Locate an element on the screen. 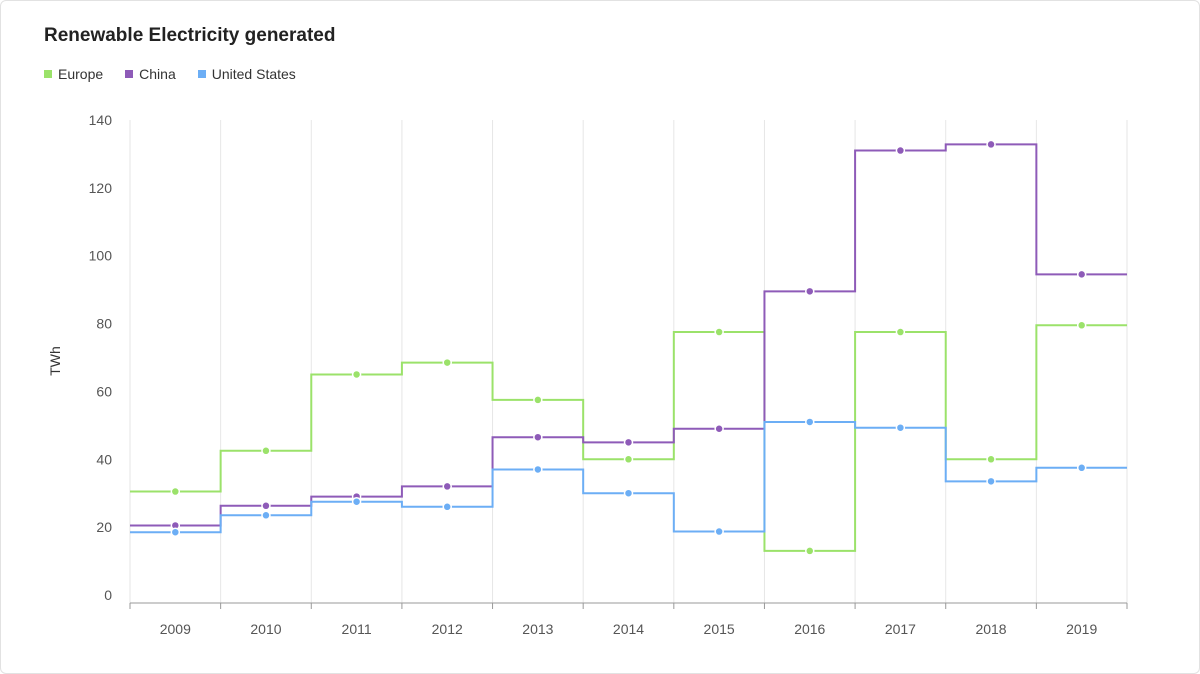  x-tick-label: 2013 is located at coordinates (537, 629).